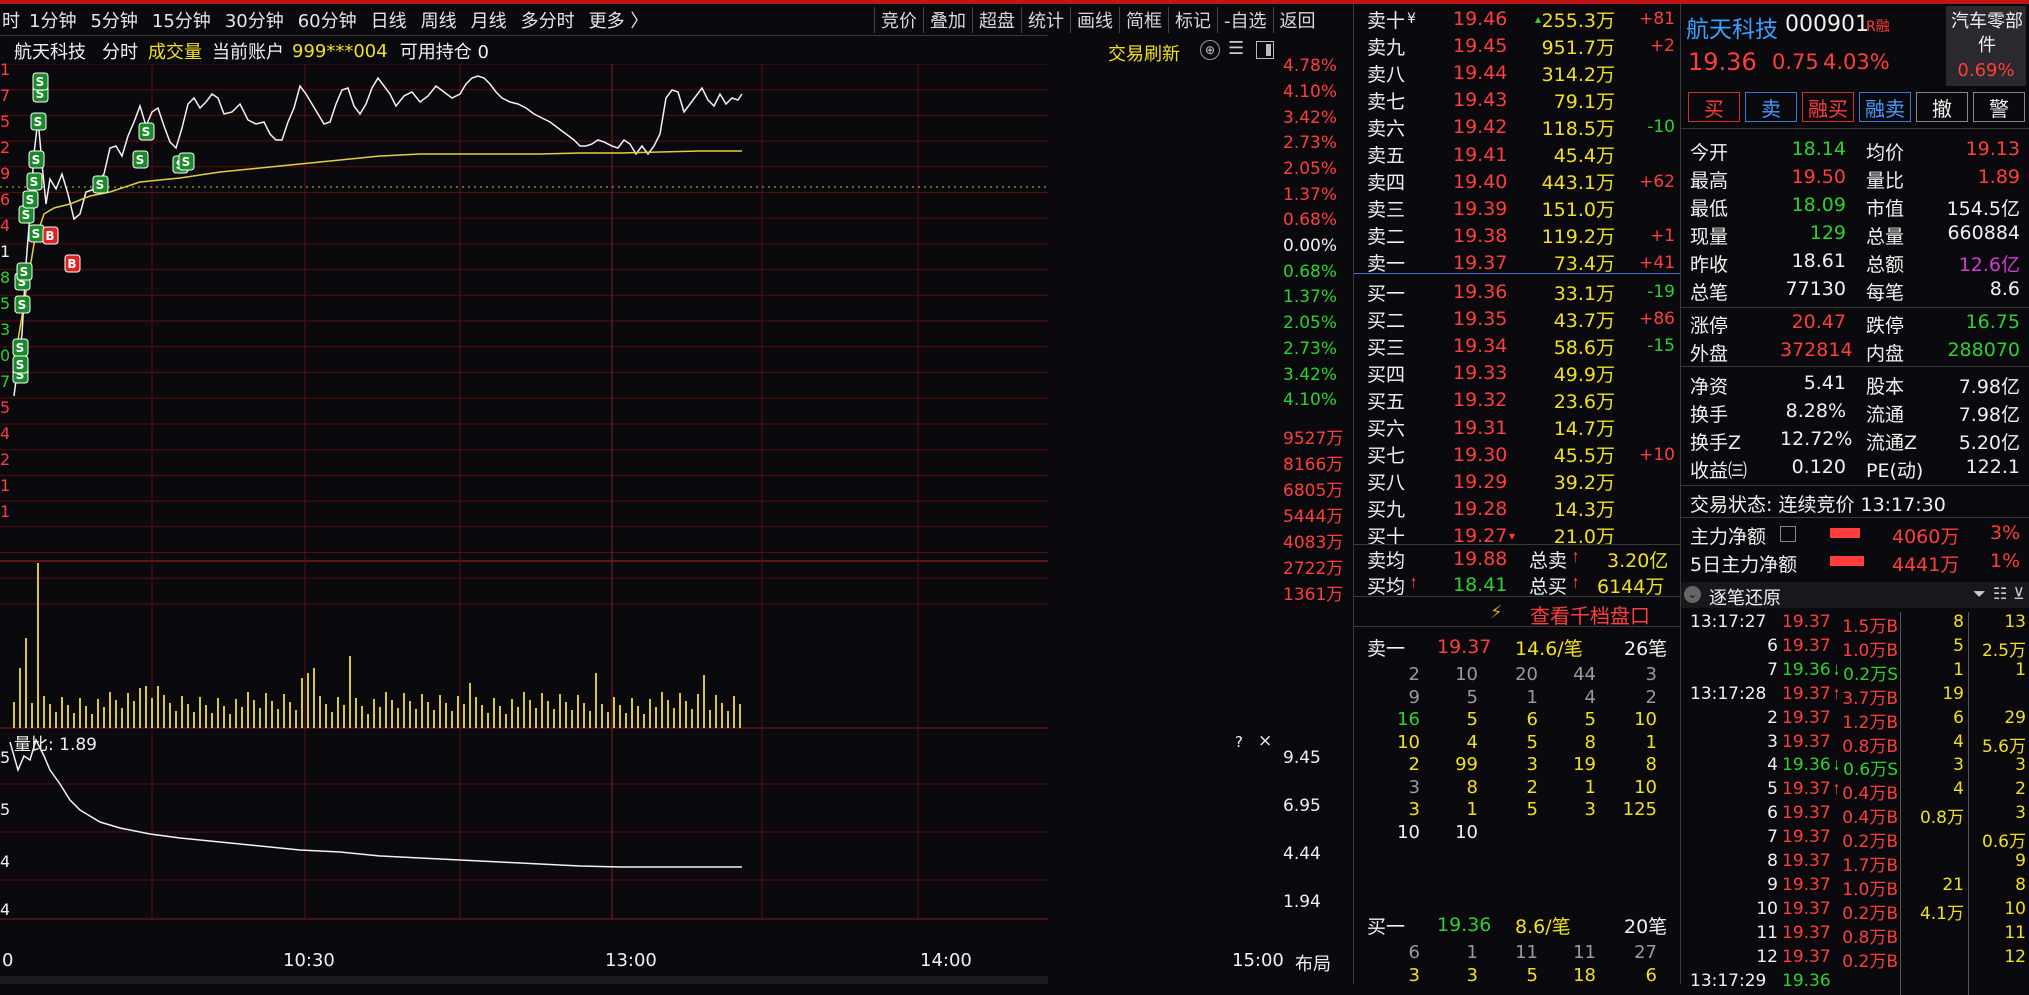 The image size is (2029, 995). What do you see at coordinates (1771, 107) in the screenshot?
I see `sell-button: 卖` at bounding box center [1771, 107].